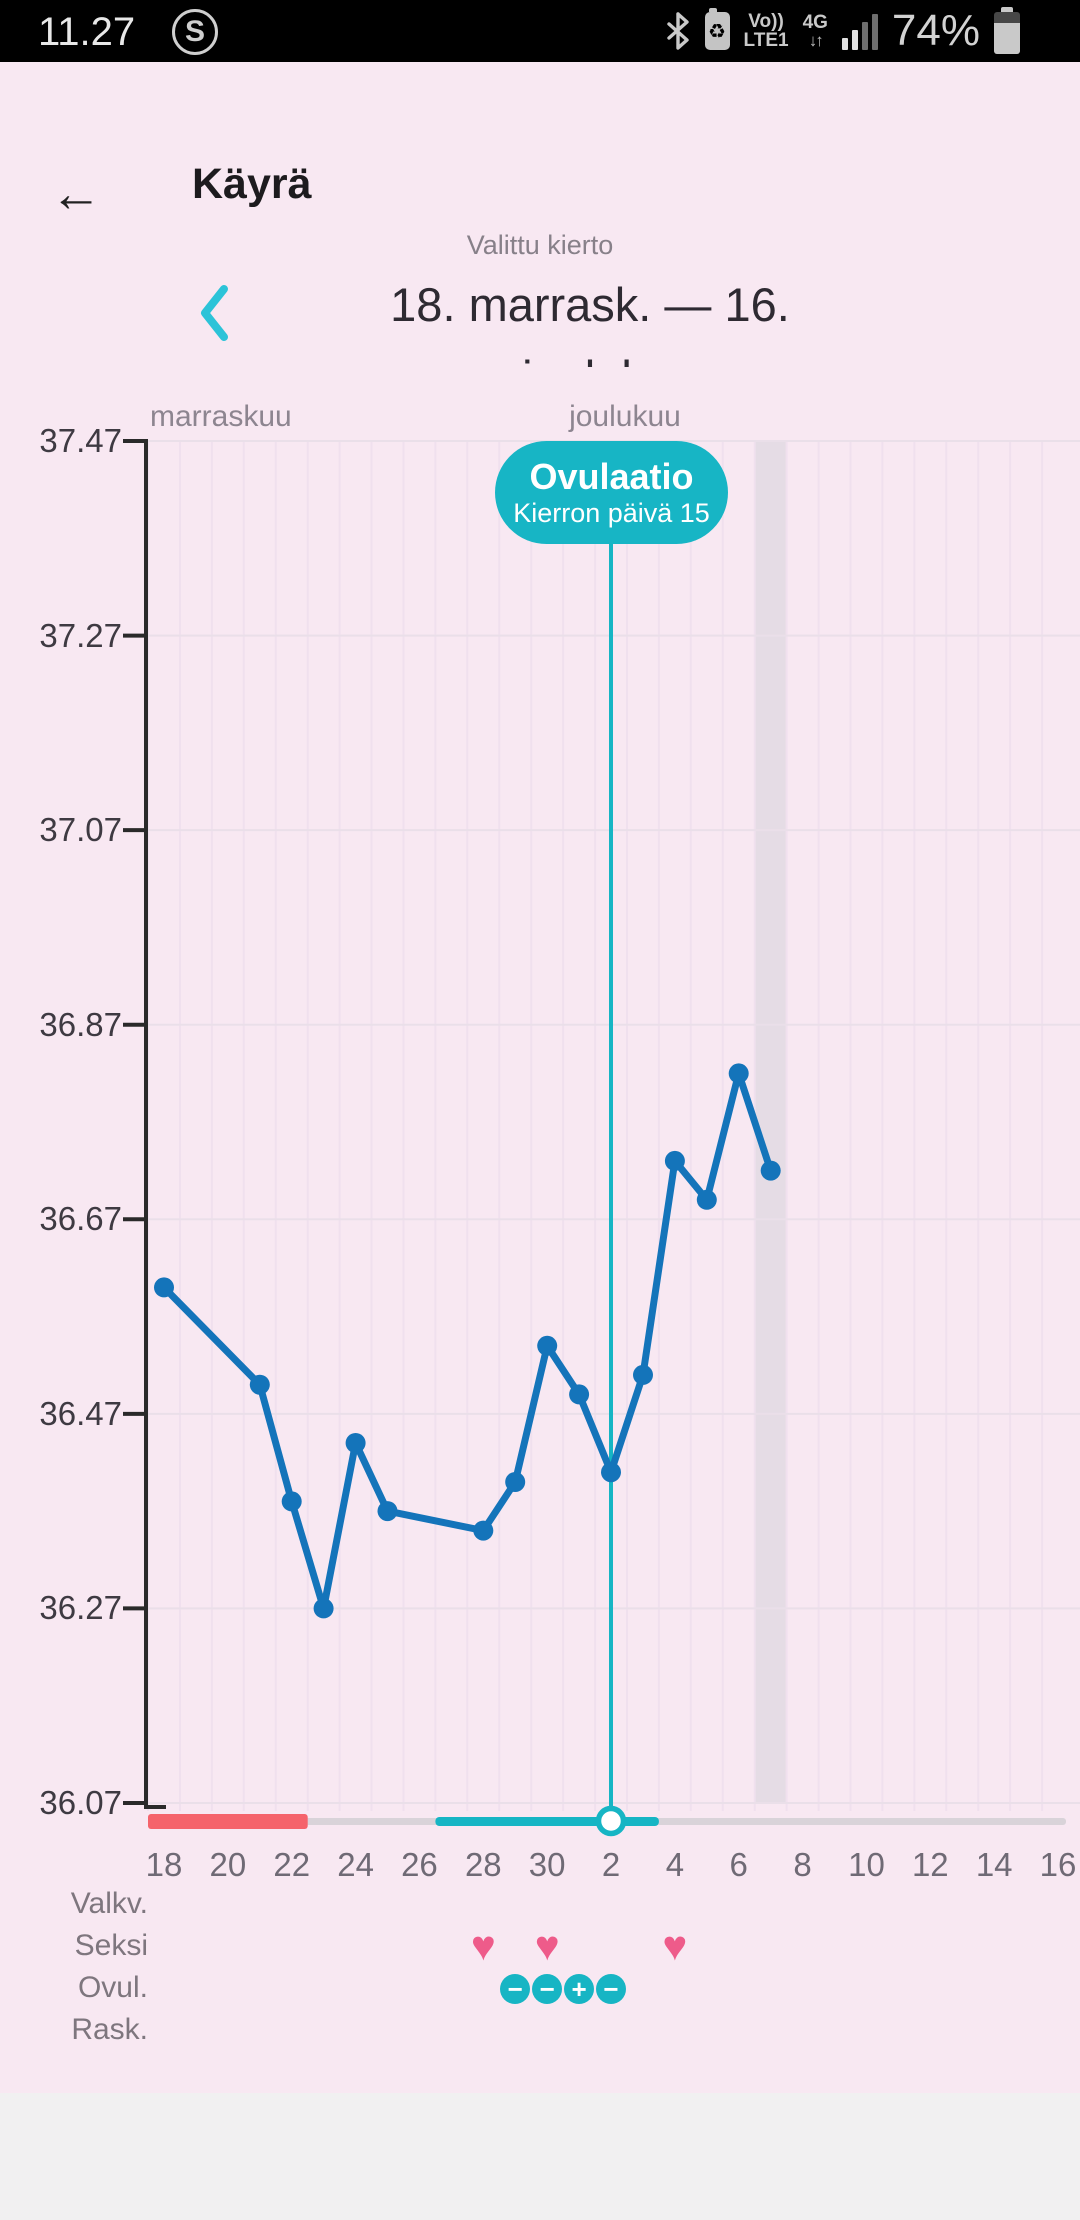 This screenshot has width=1080, height=2220. Describe the element at coordinates (323, 1608) in the screenshot. I see `temperature-point: 23.11: 36.27` at that location.